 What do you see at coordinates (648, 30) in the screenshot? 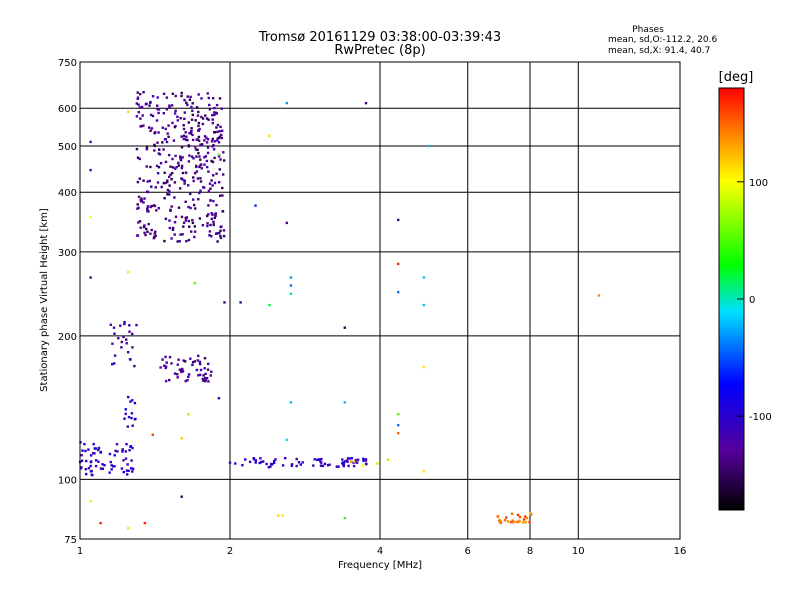
I see `phases-stats-title: Phases` at bounding box center [648, 30].